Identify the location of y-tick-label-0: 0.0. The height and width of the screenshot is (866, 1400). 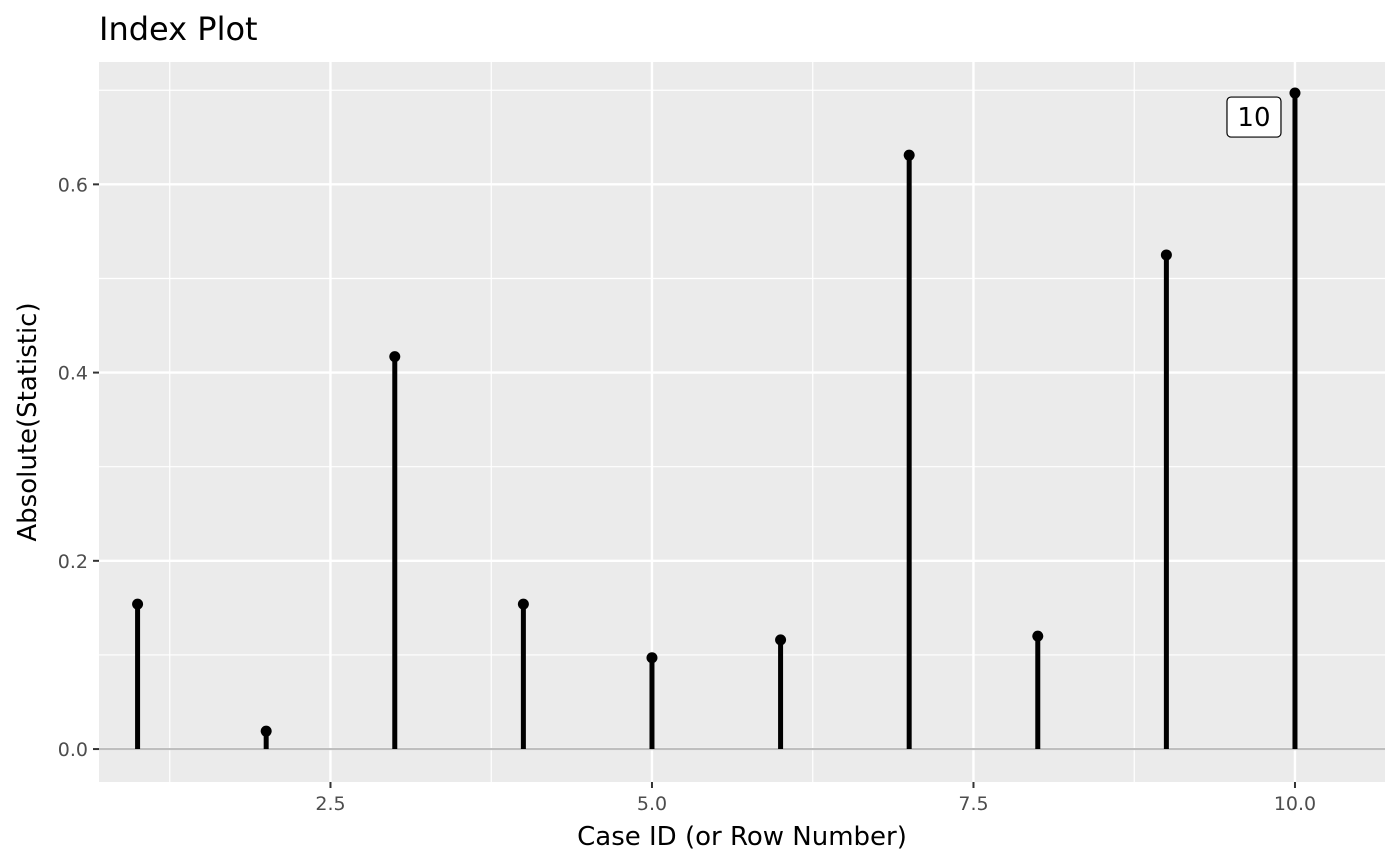
(73, 750).